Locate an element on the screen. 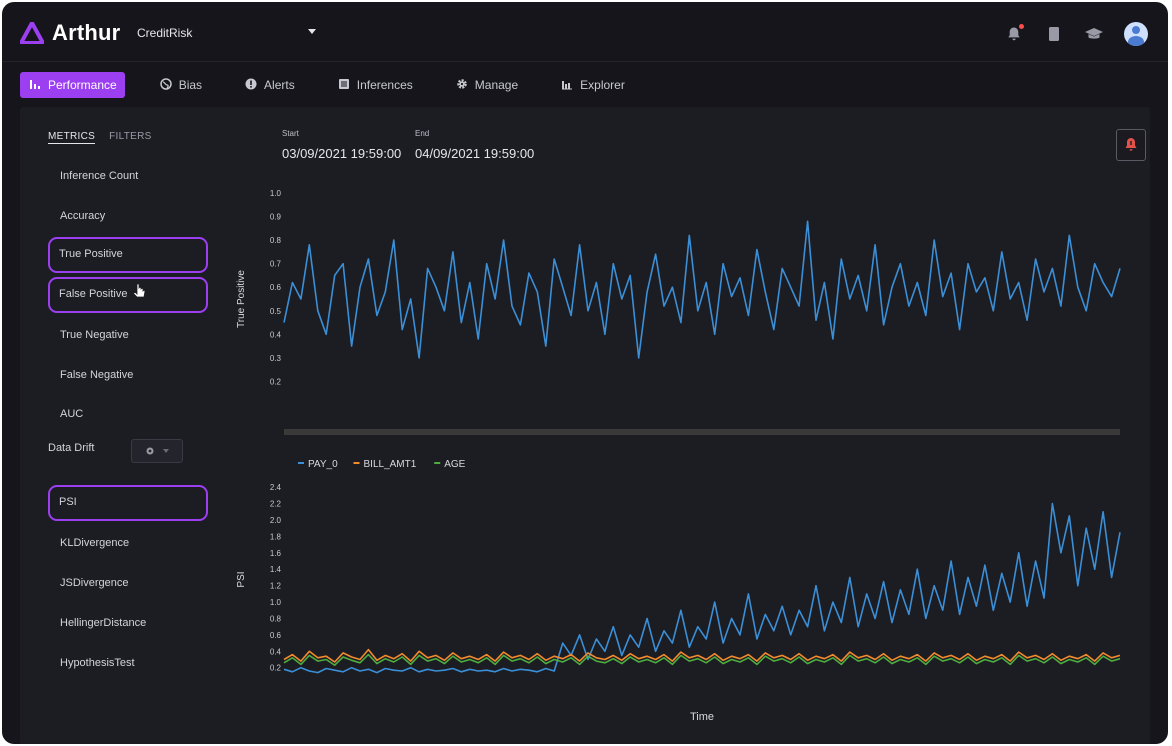 This screenshot has width=1172, height=746. nav-manage: Manage is located at coordinates (486, 85).